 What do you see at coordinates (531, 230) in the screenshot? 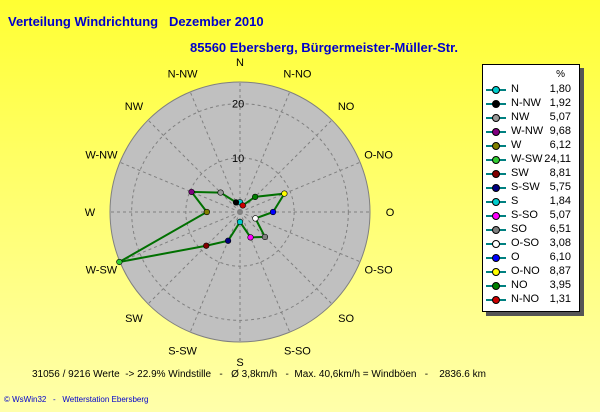
I see `legend-item: SO 6,51` at bounding box center [531, 230].